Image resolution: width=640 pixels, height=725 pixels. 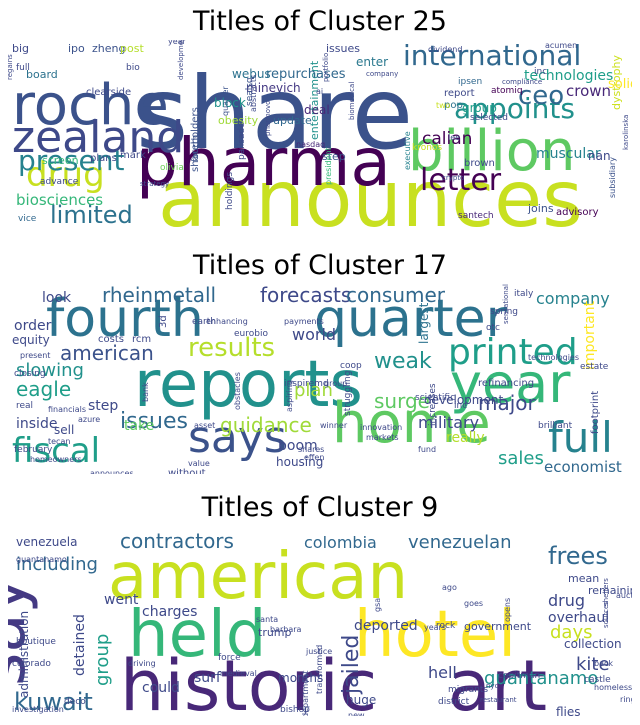 What do you see at coordinates (435, 635) in the screenshot?
I see `word-hotel: hotel` at bounding box center [435, 635].